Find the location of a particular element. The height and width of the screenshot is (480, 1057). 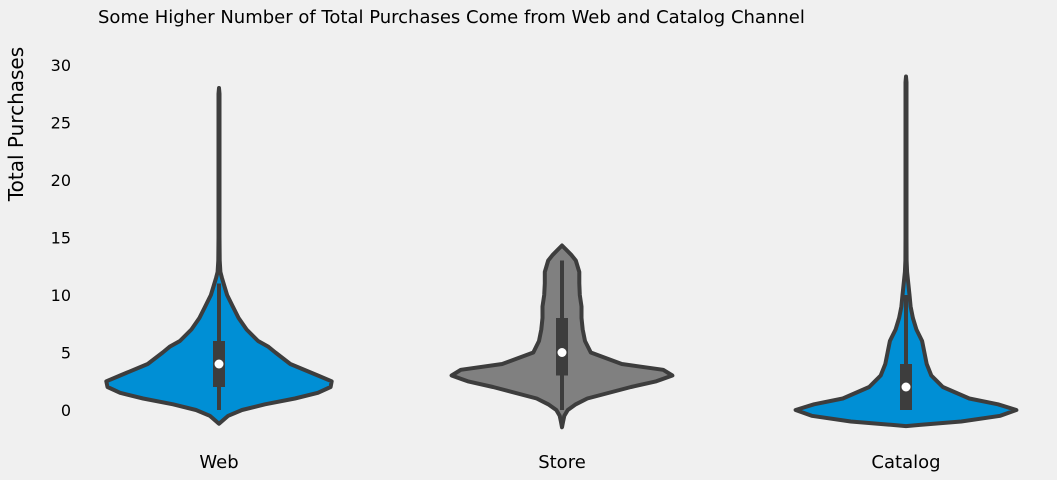

y-axis-ticks: 0 5 10 15 20 25 30 is located at coordinates (61, 238).